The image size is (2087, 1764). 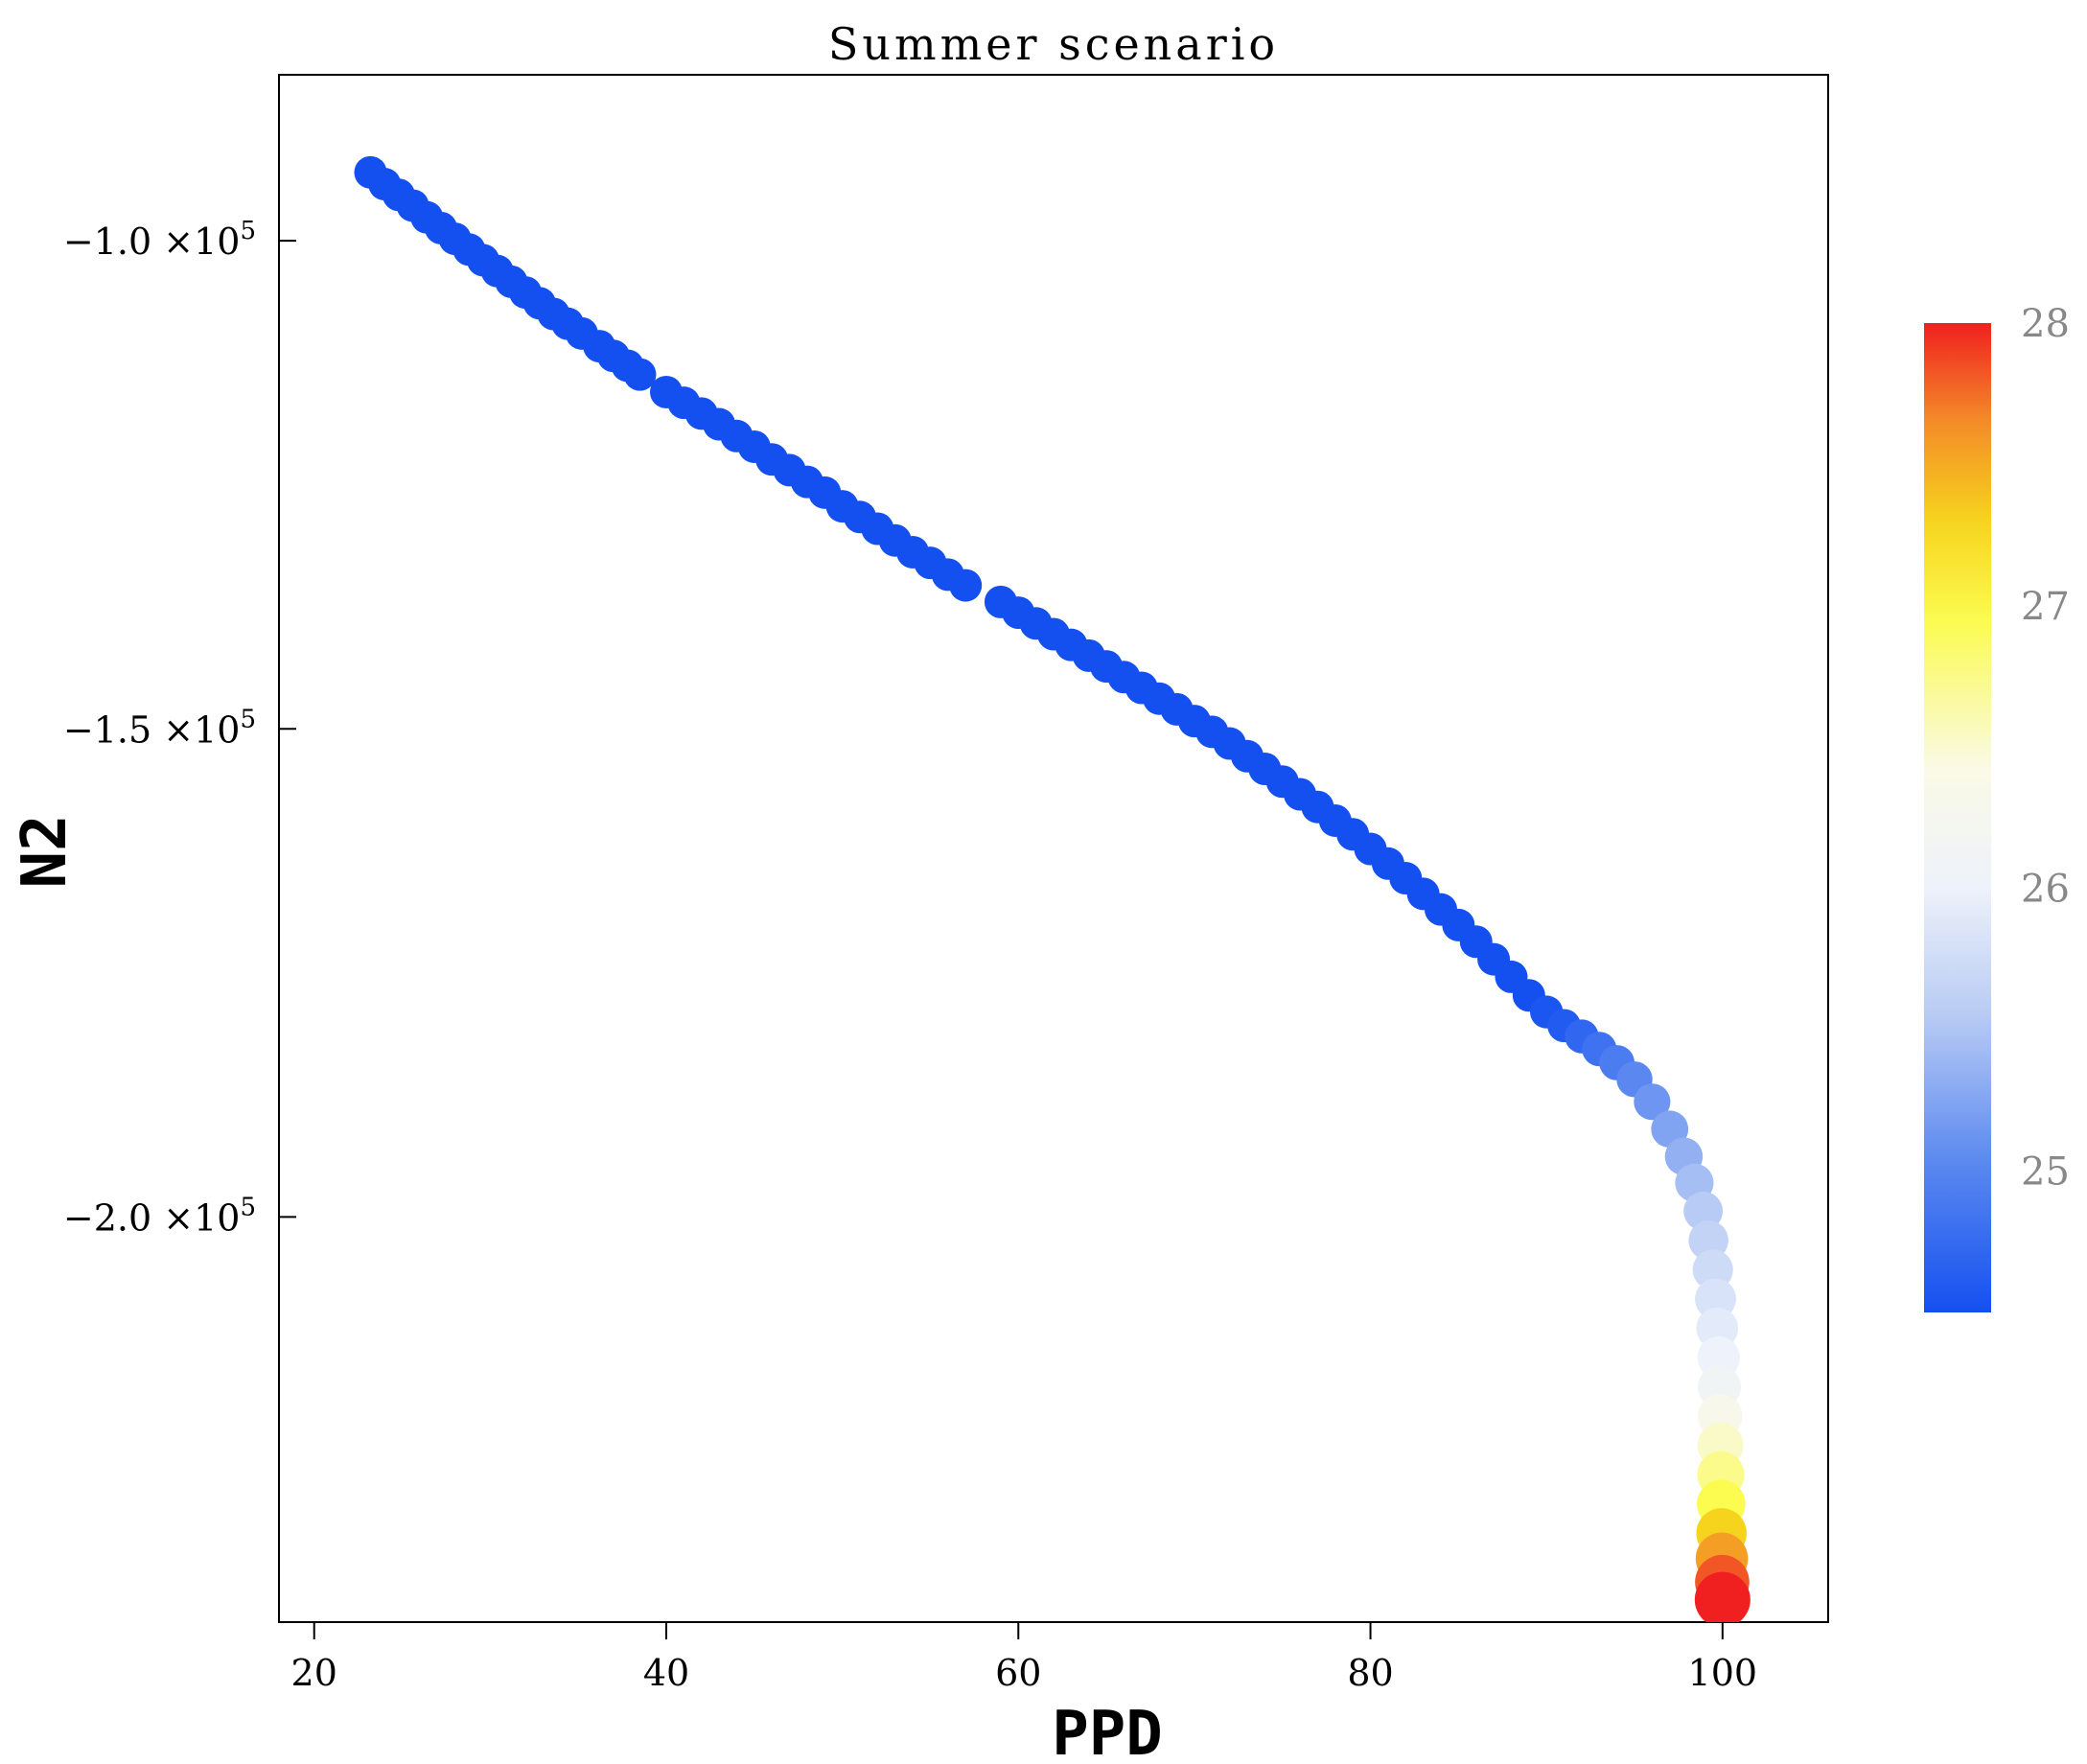 I want to click on y-tick-label: −1.5 ×105, so click(x=159, y=728).